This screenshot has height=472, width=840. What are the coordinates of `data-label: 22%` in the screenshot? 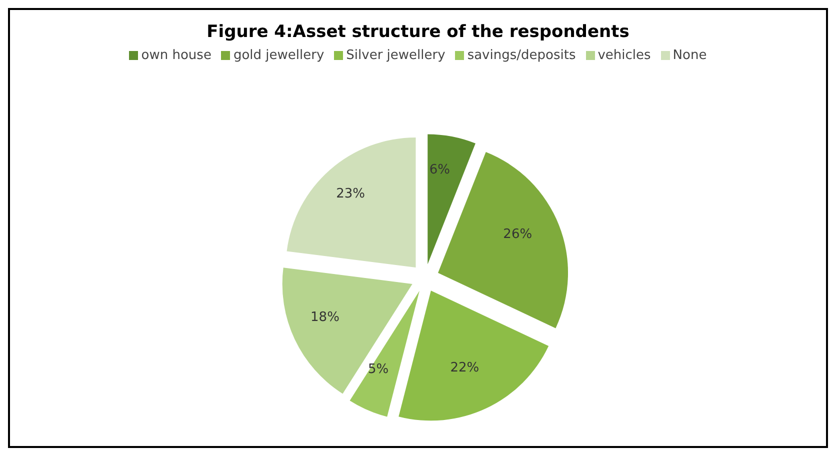 It's located at (465, 368).